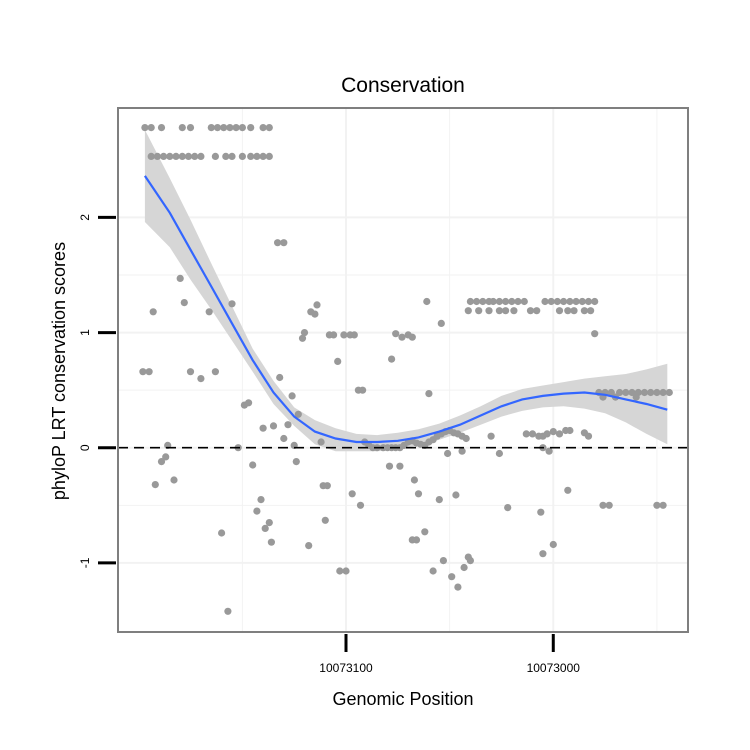 The image size is (750, 750). Describe the element at coordinates (403, 85) in the screenshot. I see `chart-title: Conservation` at that location.